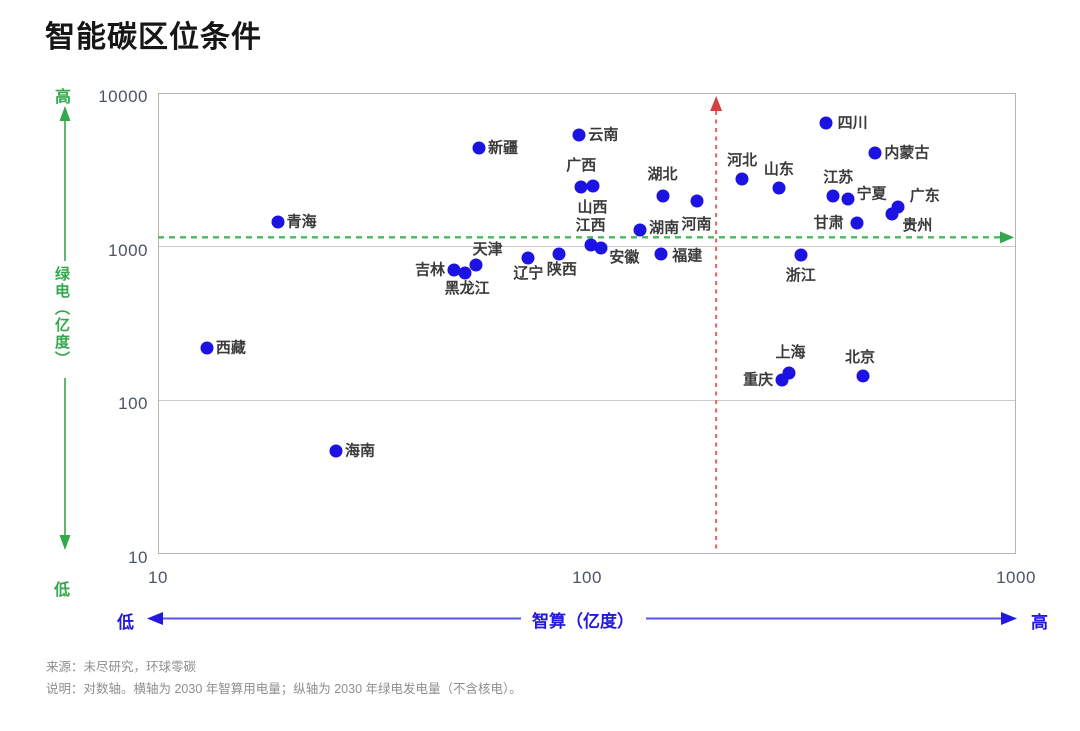 The image size is (1080, 731). What do you see at coordinates (158, 577) in the screenshot?
I see `x-tick-10: 10` at bounding box center [158, 577].